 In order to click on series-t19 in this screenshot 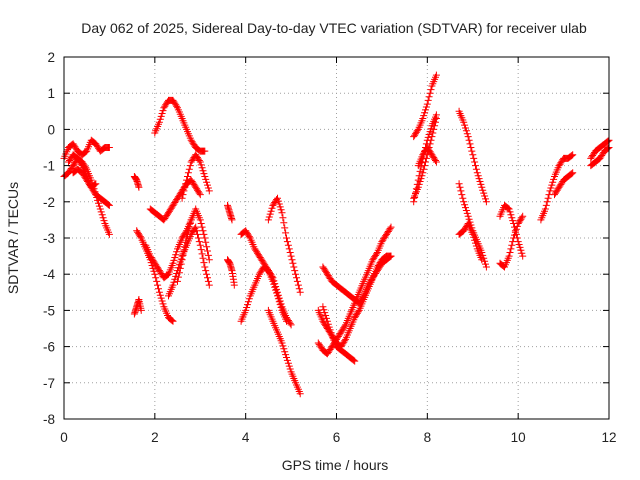, I will do `click(354, 290)`.